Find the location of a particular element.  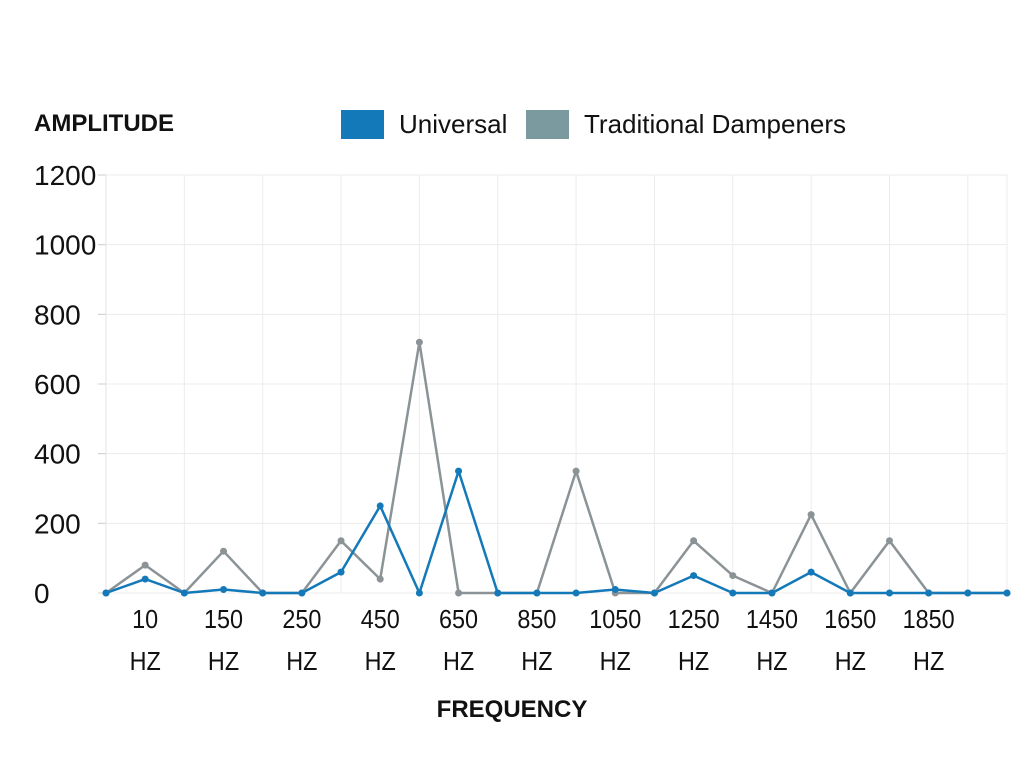

legend-swatch-universal is located at coordinates (362, 124).